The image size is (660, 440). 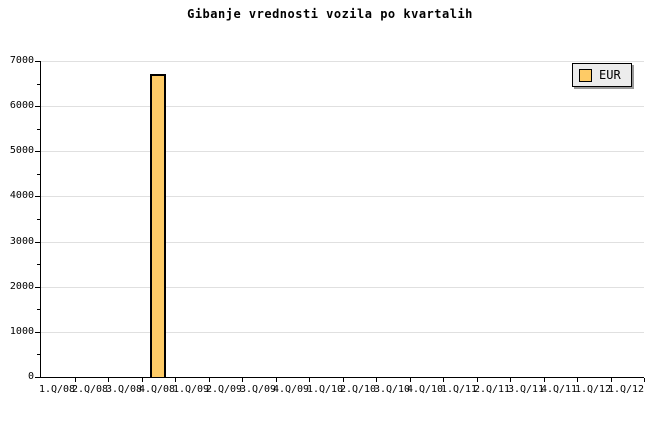 I want to click on bar-4.Q/08, so click(x=158, y=225).